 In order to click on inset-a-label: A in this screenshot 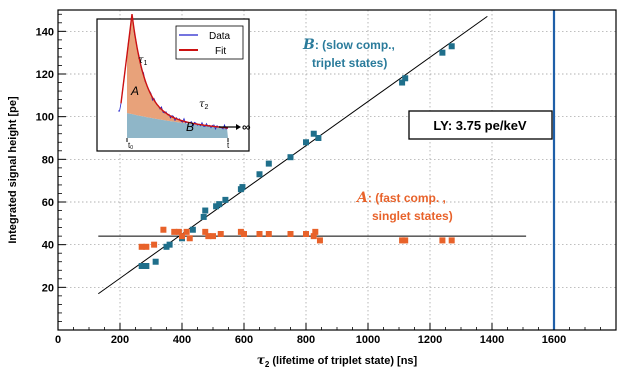, I will do `click(134, 91)`.